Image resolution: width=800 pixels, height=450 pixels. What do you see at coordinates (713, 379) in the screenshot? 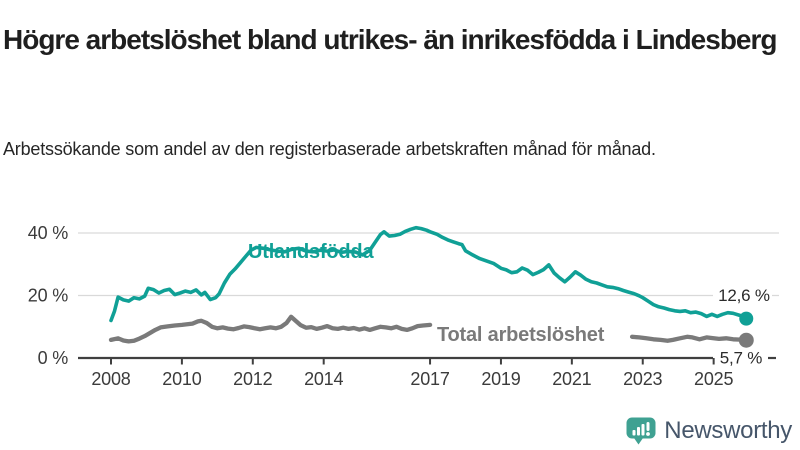
I see `x-tick-label: 2025` at bounding box center [713, 379].